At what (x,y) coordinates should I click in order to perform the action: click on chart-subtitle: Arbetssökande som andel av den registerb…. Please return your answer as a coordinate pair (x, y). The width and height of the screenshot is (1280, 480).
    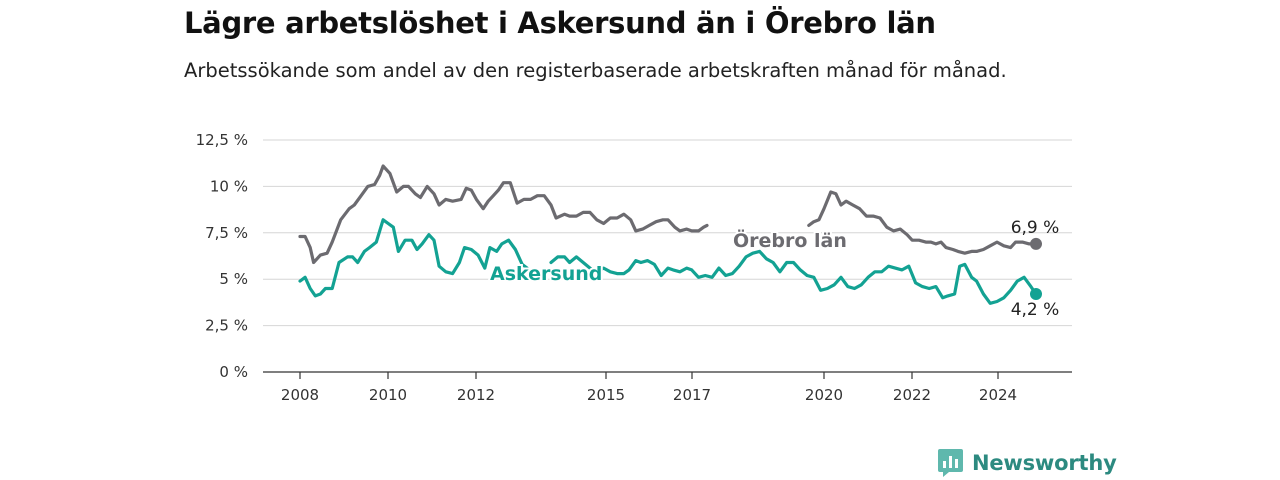
    Looking at the image, I should click on (595, 70).